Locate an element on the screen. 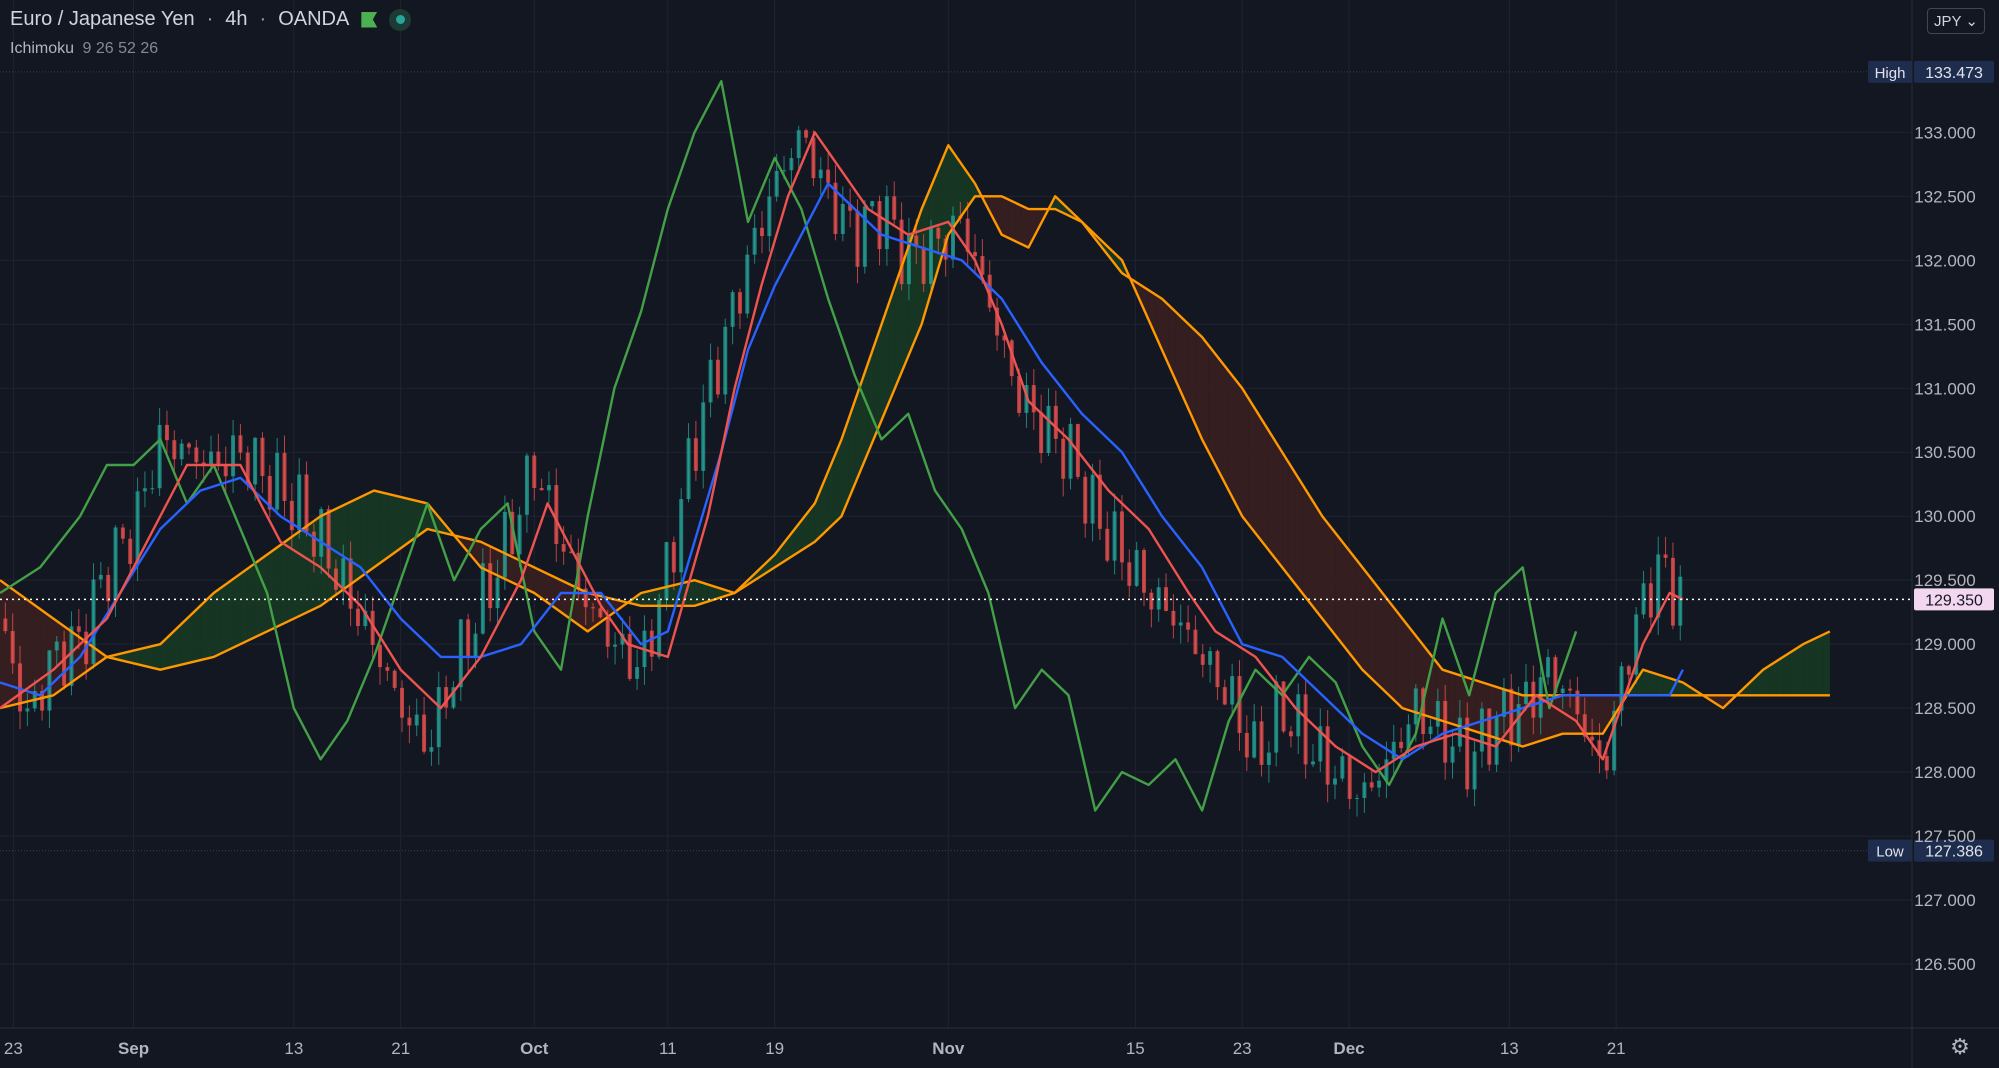  x-tick-label-10: Dec is located at coordinates (1348, 1048).